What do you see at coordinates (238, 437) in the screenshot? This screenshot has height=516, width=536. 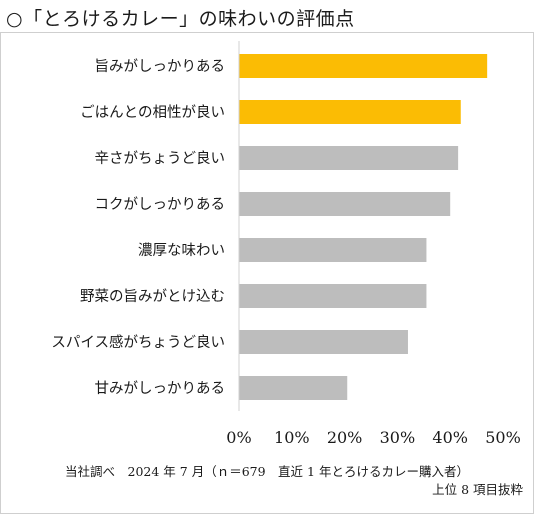 I see `x-tick-label: 0%` at bounding box center [238, 437].